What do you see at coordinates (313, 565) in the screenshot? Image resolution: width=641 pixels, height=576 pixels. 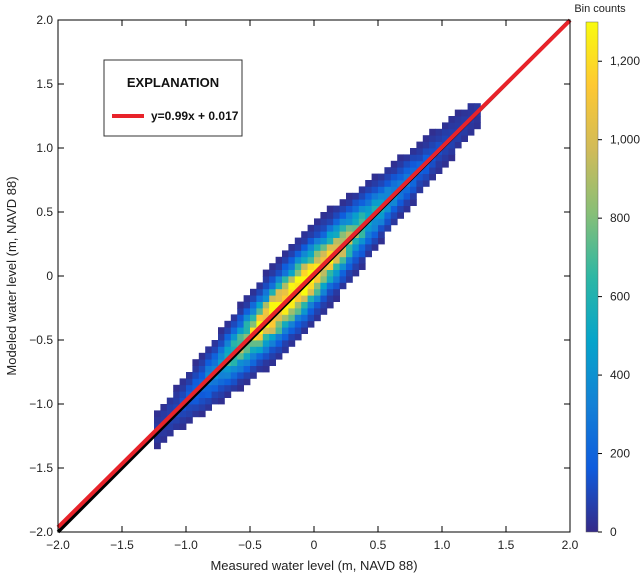 I see `x-axis-title: Measured water level (m, NAVD 88)` at bounding box center [313, 565].